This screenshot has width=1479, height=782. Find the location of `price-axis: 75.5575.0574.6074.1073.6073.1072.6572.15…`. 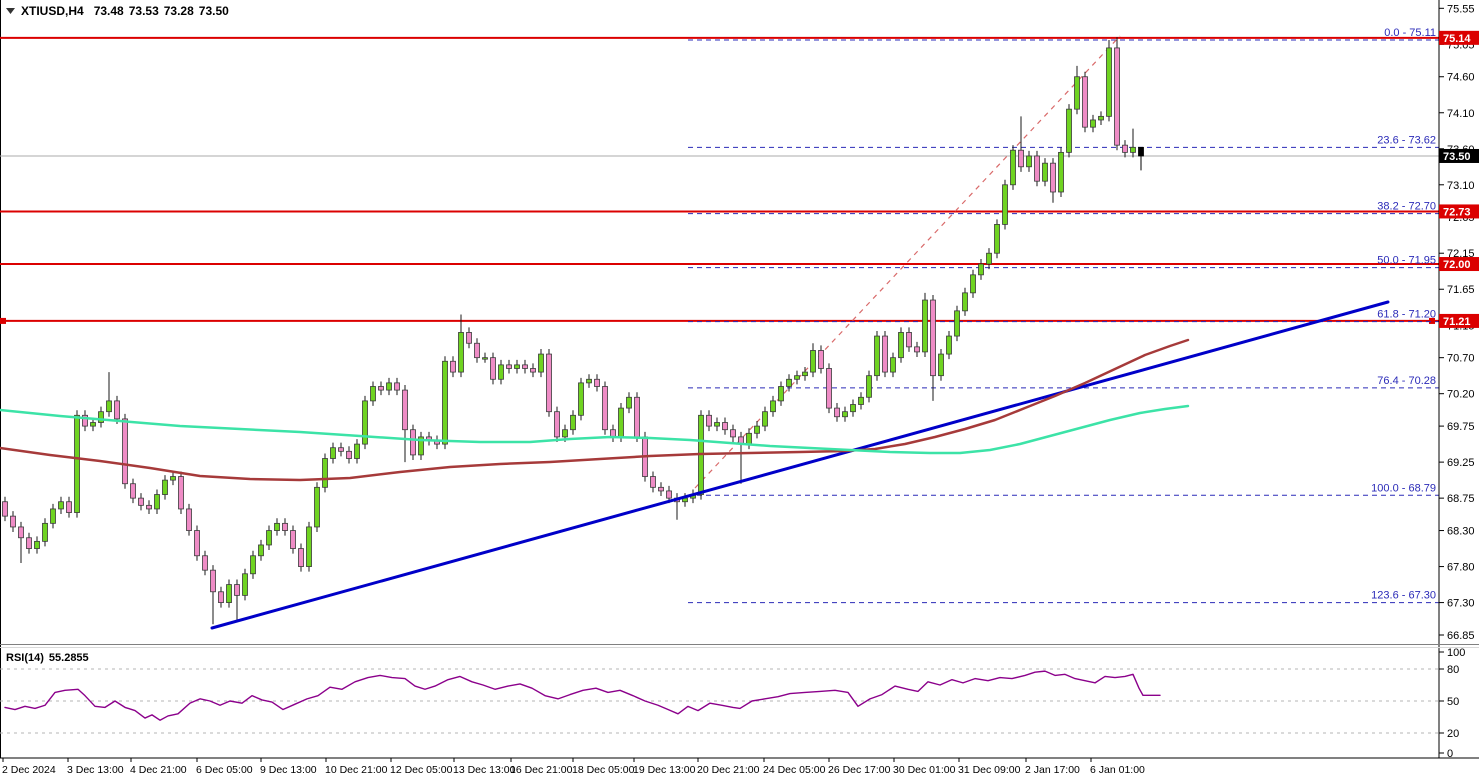

price-axis: 75.5575.0574.6074.1073.6073.1072.6572.15… is located at coordinates (1458, 380).